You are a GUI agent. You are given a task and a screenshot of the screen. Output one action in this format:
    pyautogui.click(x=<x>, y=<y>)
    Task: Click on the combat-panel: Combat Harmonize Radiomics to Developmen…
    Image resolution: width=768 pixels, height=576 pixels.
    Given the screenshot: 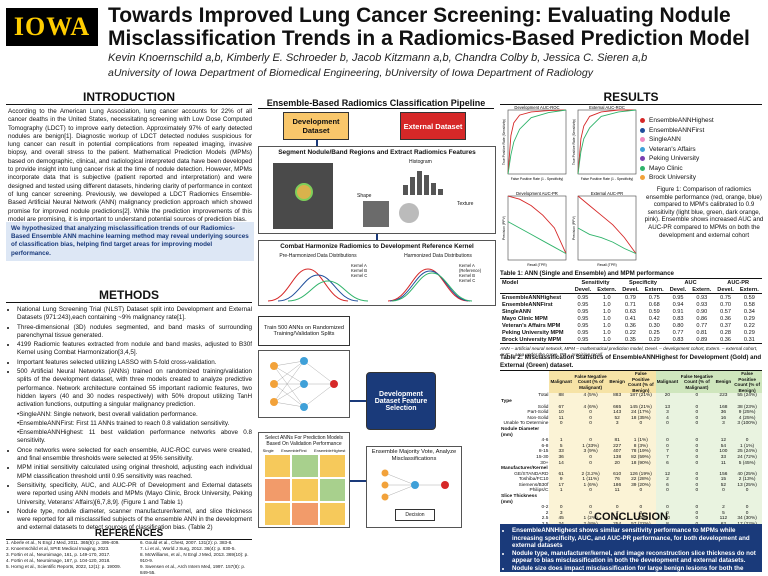 What is the action you would take?
    pyautogui.click(x=377, y=273)
    